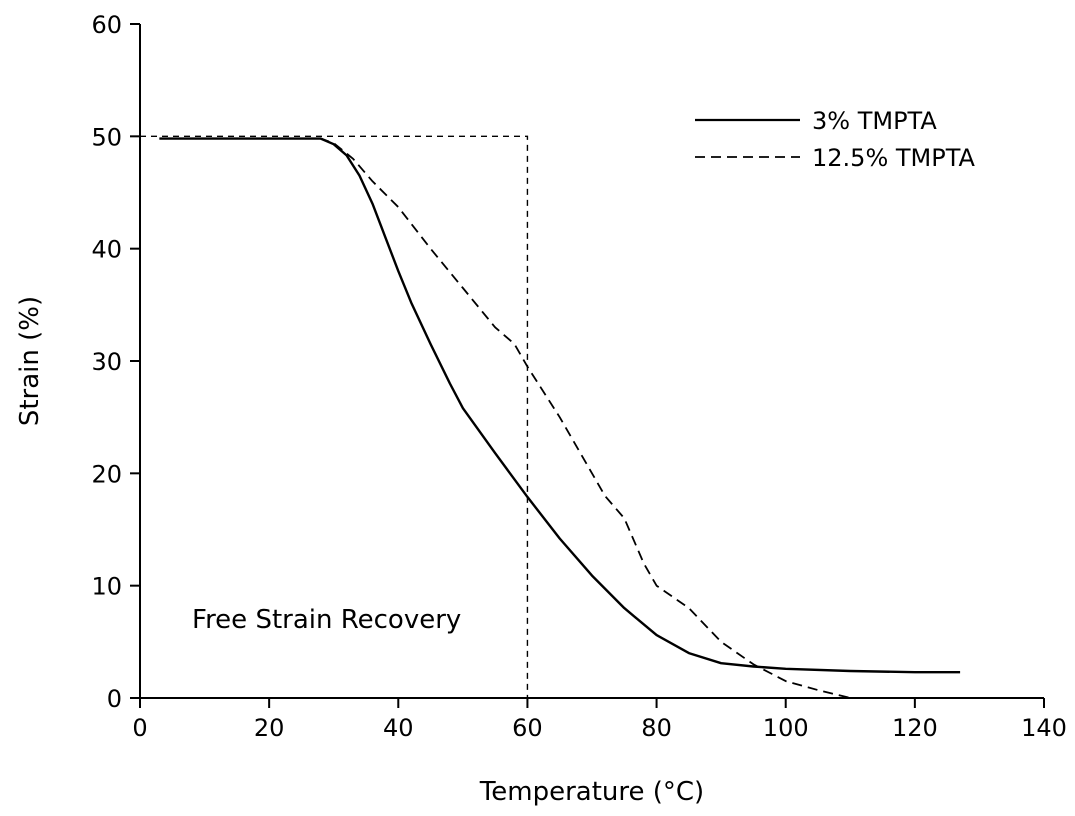 This screenshot has height=816, width=1075. Describe the element at coordinates (114, 699) in the screenshot. I see `y-tick-label-0: 0` at that location.